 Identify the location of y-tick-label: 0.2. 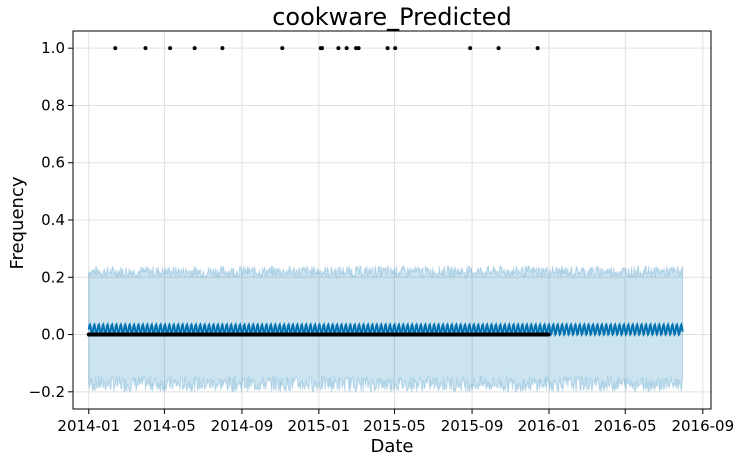
(53, 277).